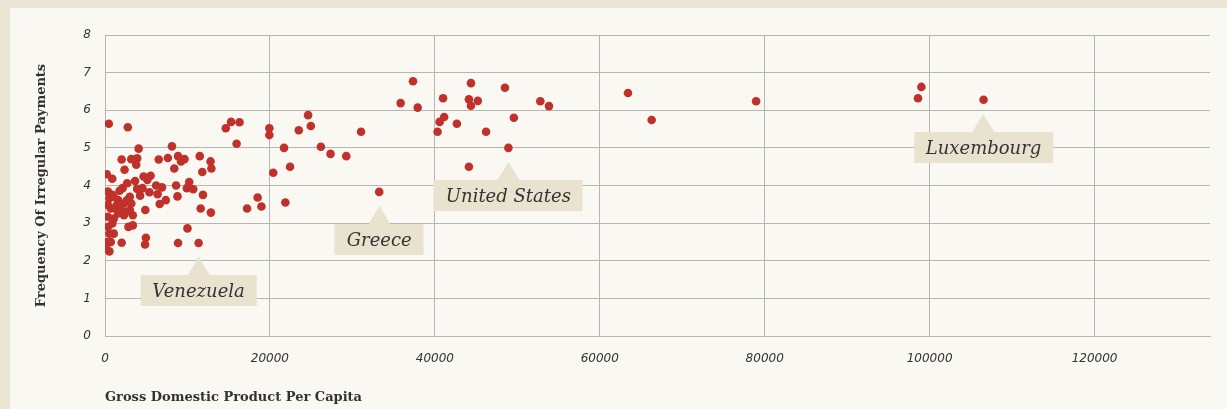  Describe the element at coordinates (87, 222) in the screenshot. I see `y-tick-label: 3` at that location.